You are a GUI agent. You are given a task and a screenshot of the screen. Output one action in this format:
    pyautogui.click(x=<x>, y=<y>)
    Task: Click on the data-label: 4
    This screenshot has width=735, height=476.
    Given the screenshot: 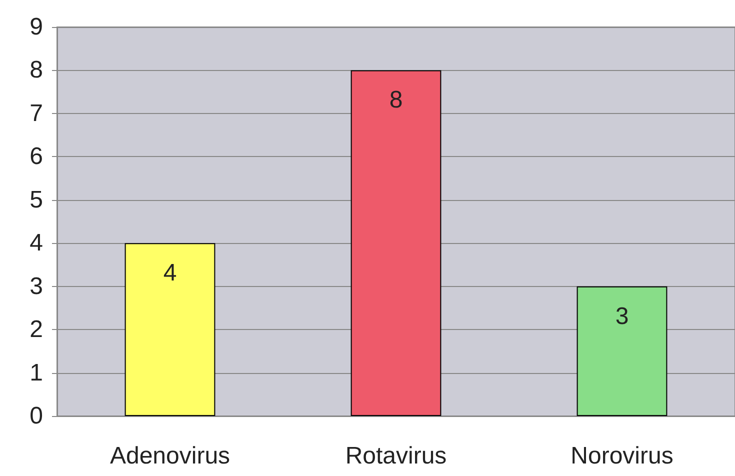 What is the action you would take?
    pyautogui.click(x=170, y=273)
    